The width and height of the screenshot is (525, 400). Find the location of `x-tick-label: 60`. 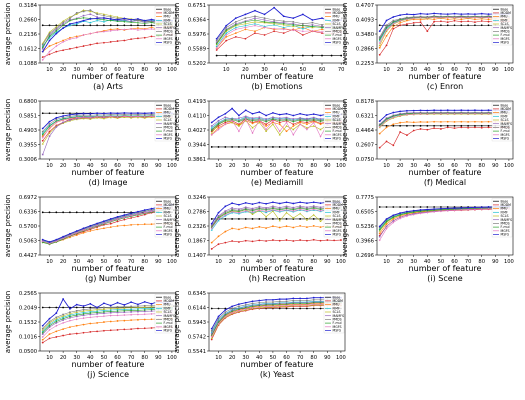

x-tick-label: 60 is located at coordinates (117, 70).